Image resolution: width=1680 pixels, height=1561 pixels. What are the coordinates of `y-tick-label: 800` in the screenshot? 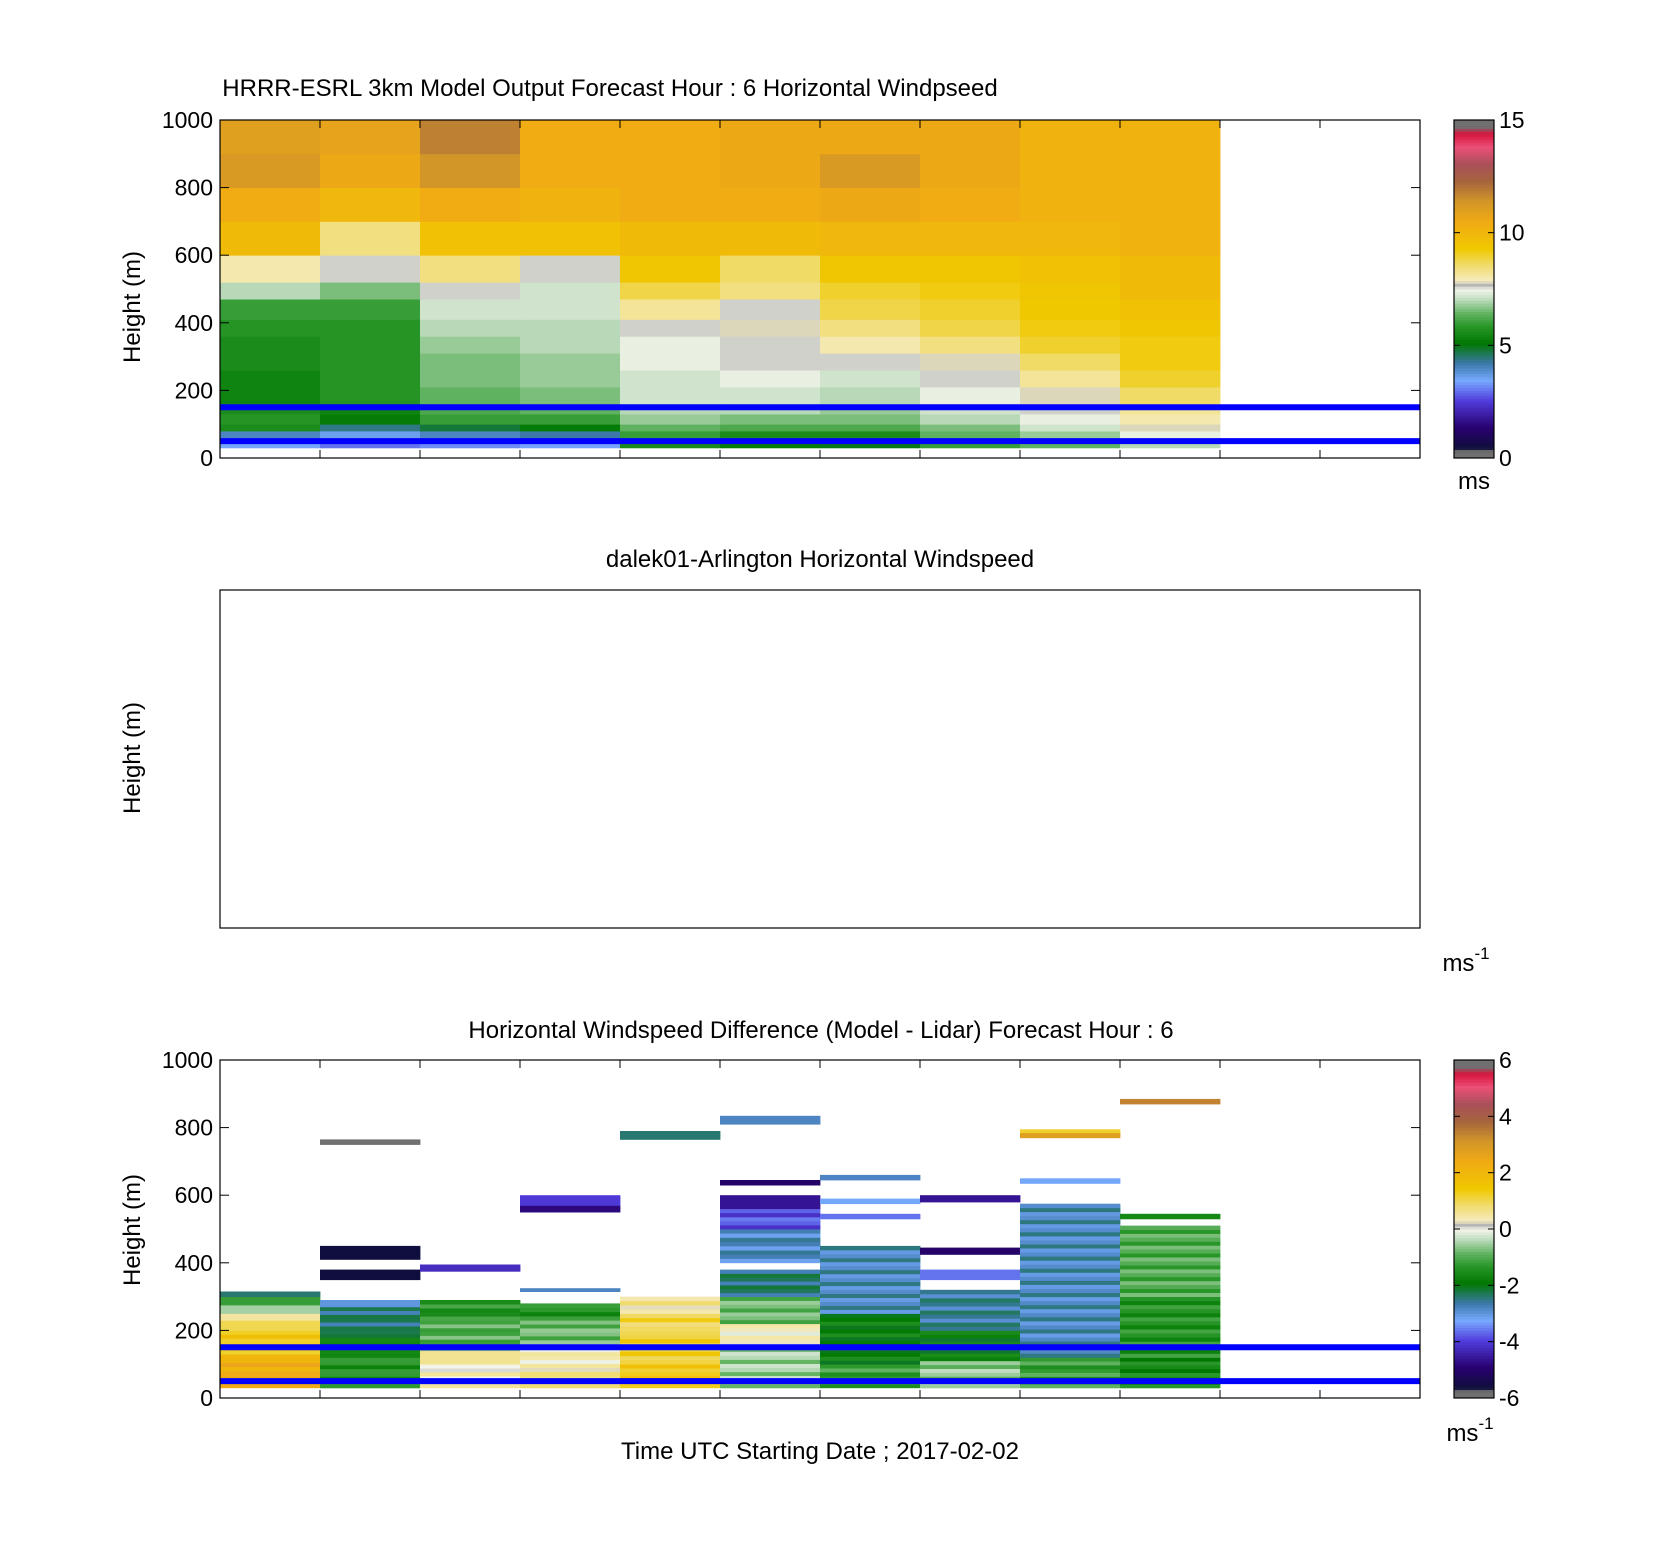 It's located at (194, 188).